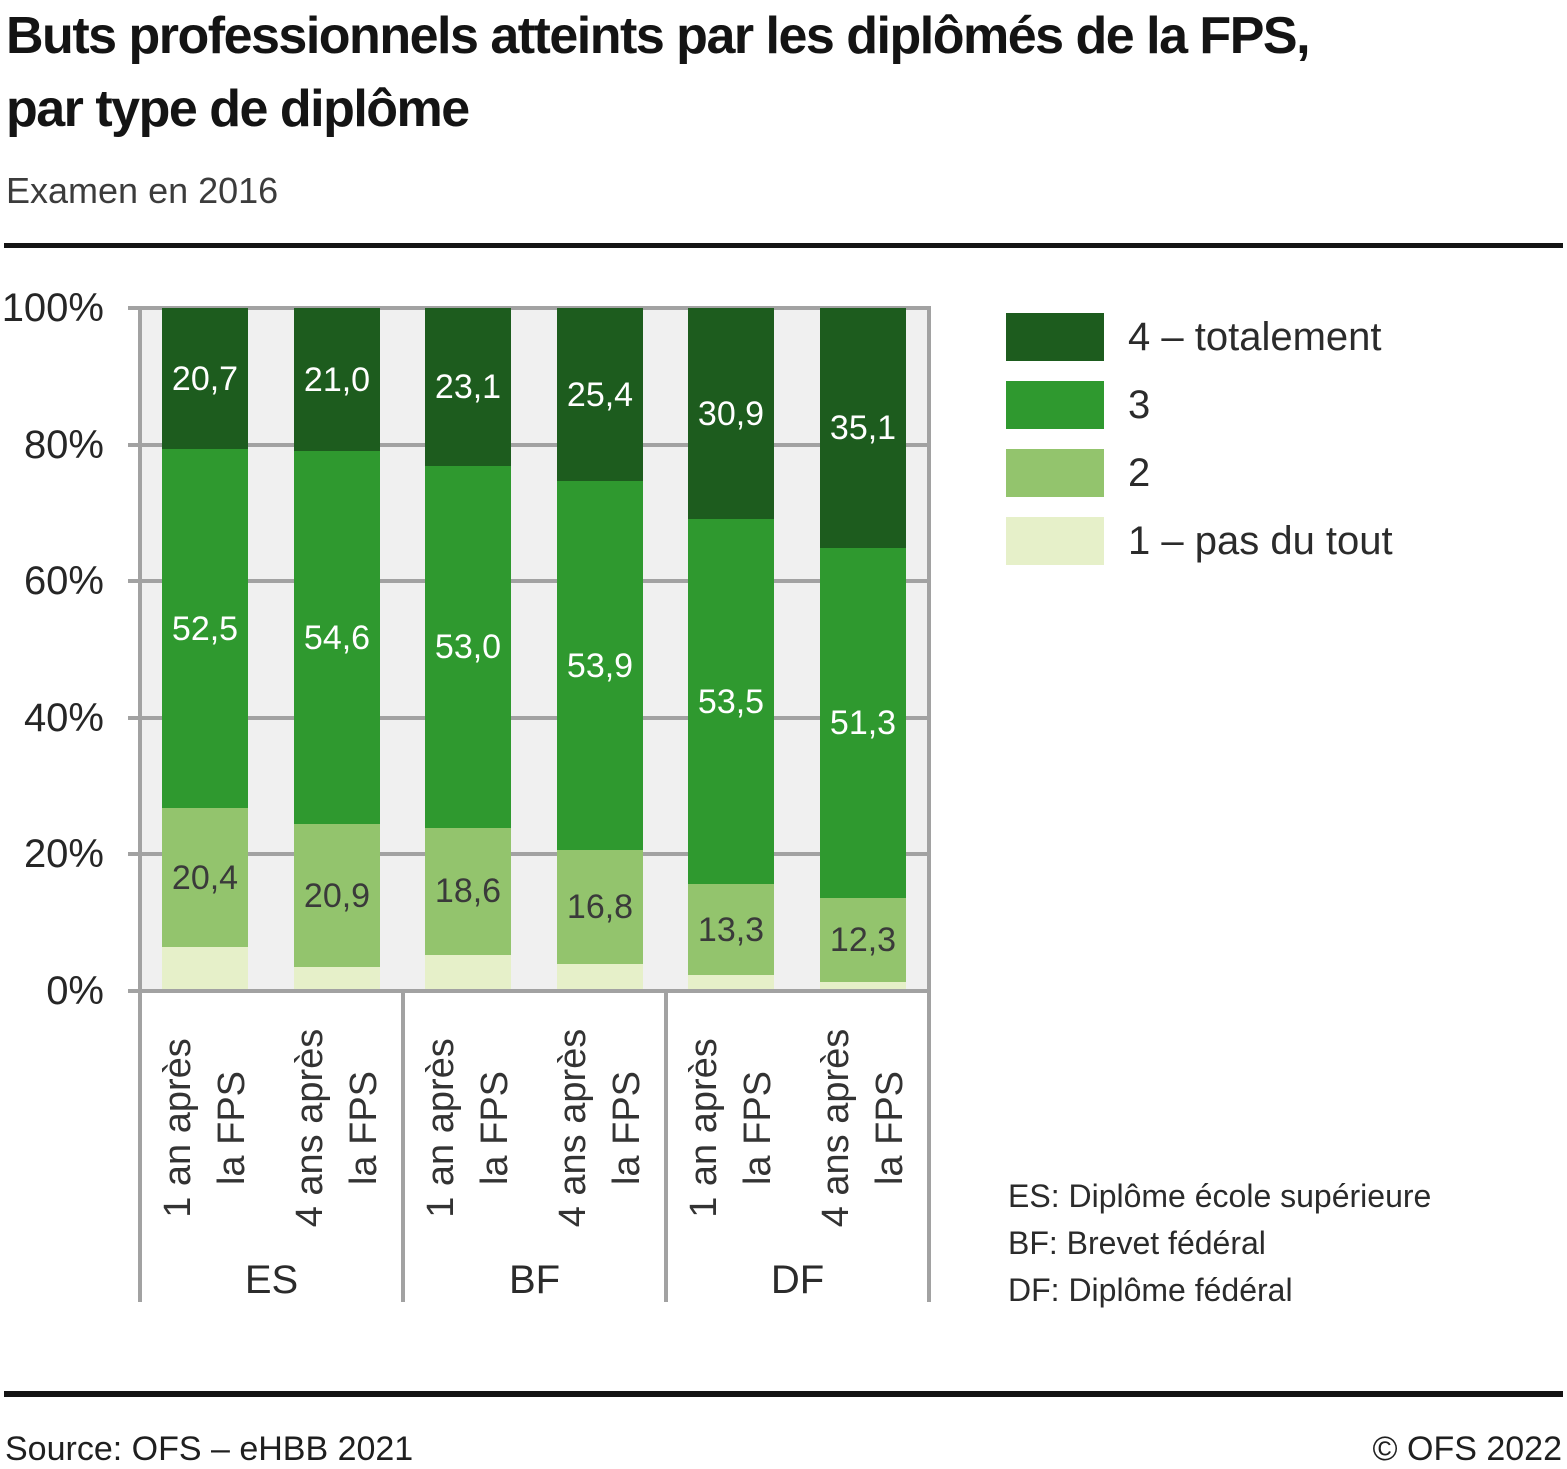  What do you see at coordinates (929, 649) in the screenshot?
I see `plot-border-right` at bounding box center [929, 649].